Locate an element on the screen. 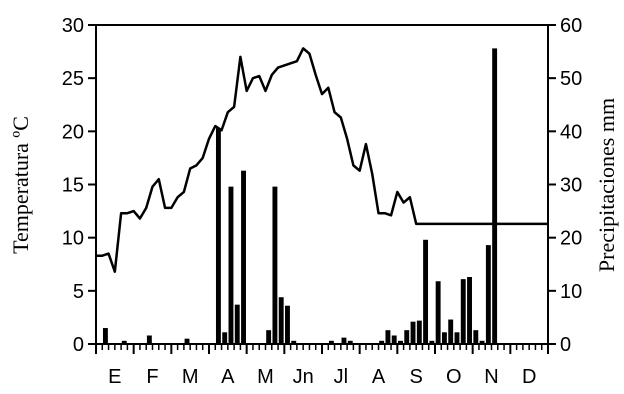 The height and width of the screenshot is (394, 624). month-label: F is located at coordinates (152, 377).